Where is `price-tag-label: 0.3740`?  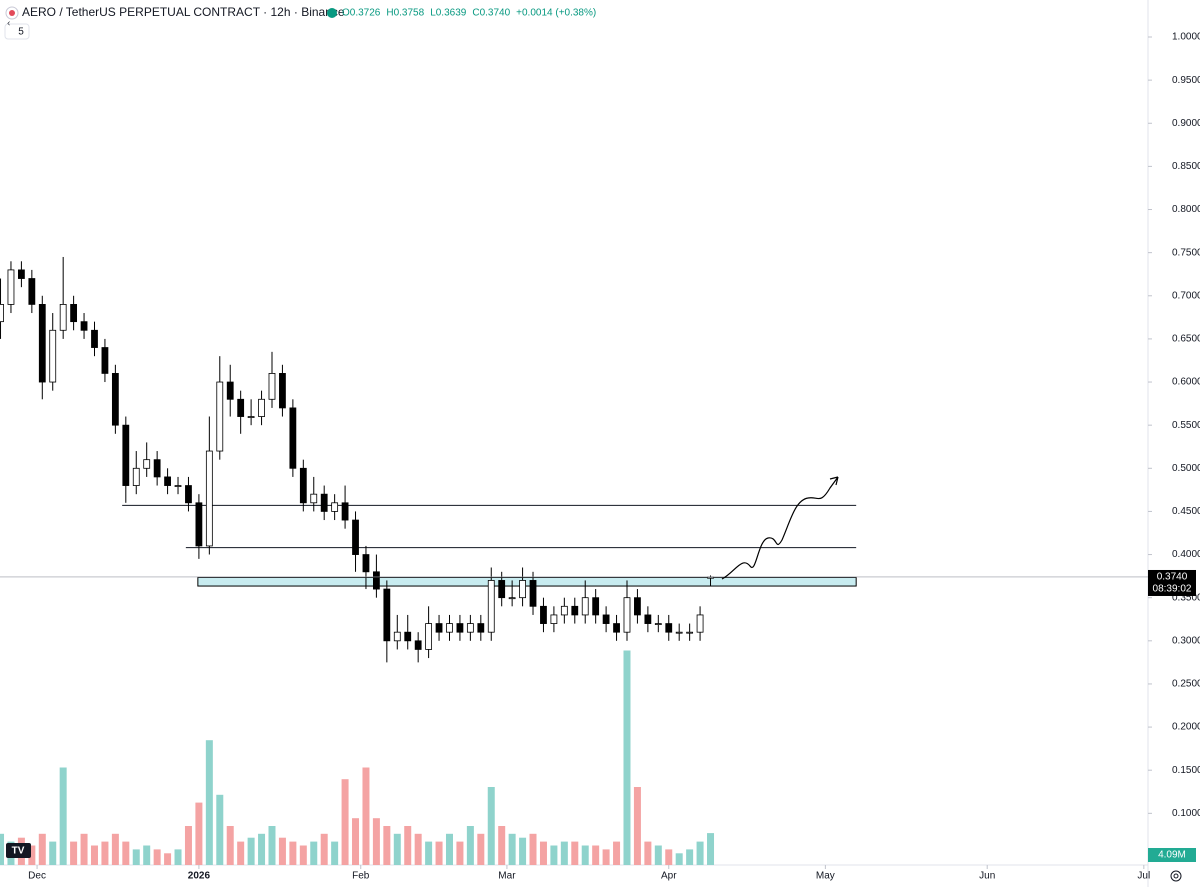 price-tag-label: 0.3740 is located at coordinates (1172, 577).